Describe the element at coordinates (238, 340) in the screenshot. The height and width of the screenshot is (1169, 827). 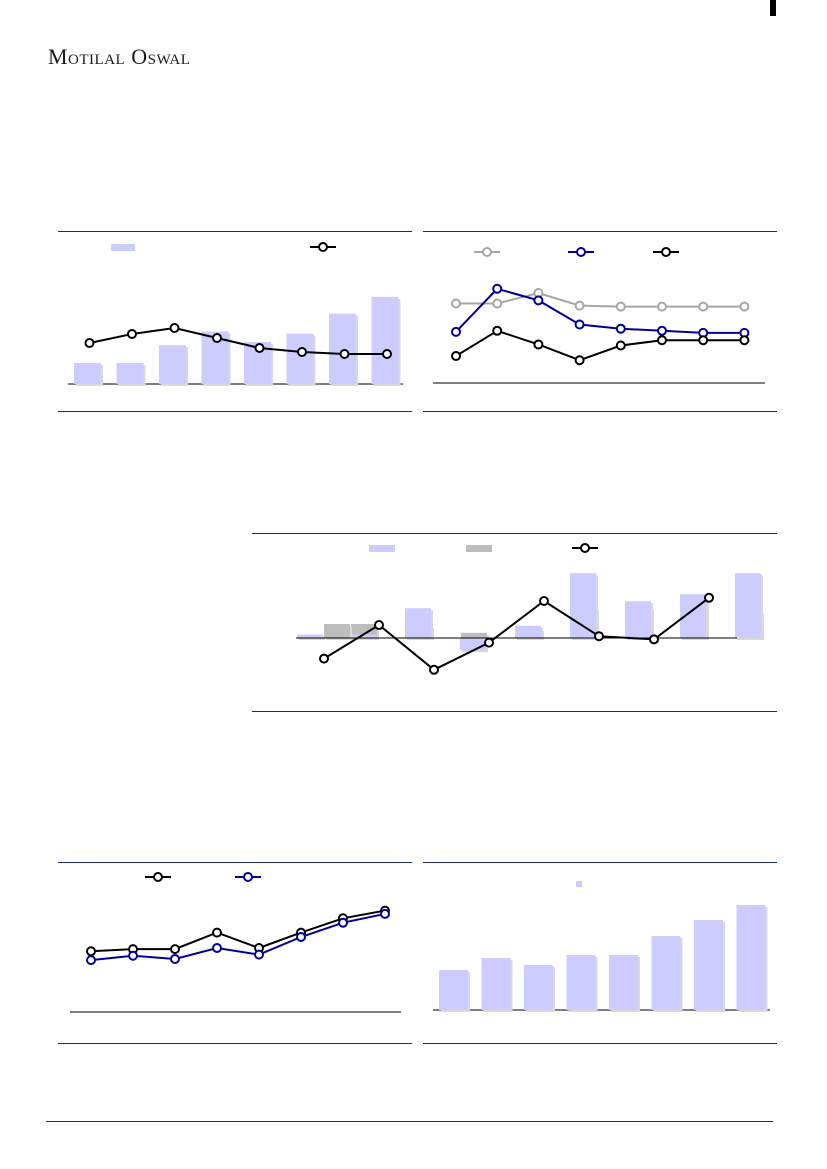
I see `chart-1-series-2-line` at that location.